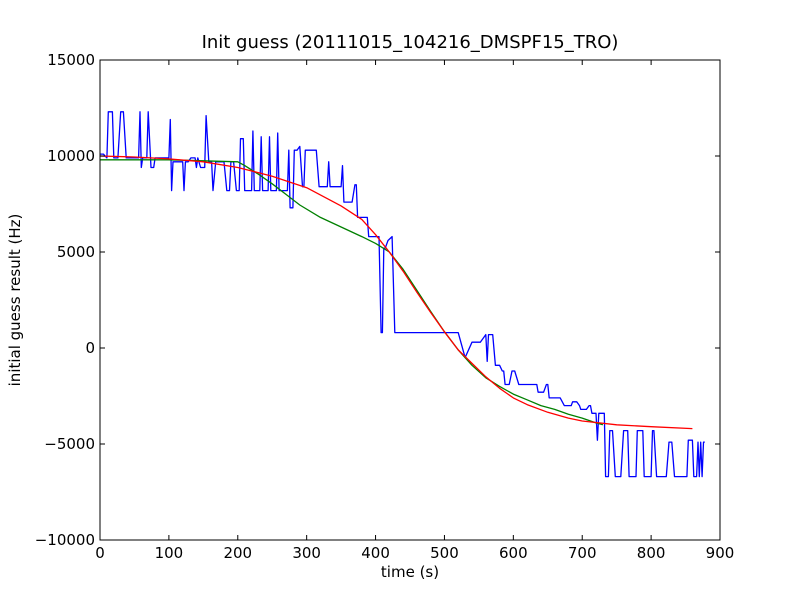  Describe the element at coordinates (410, 572) in the screenshot. I see `x-axis-label: time (s)` at that location.